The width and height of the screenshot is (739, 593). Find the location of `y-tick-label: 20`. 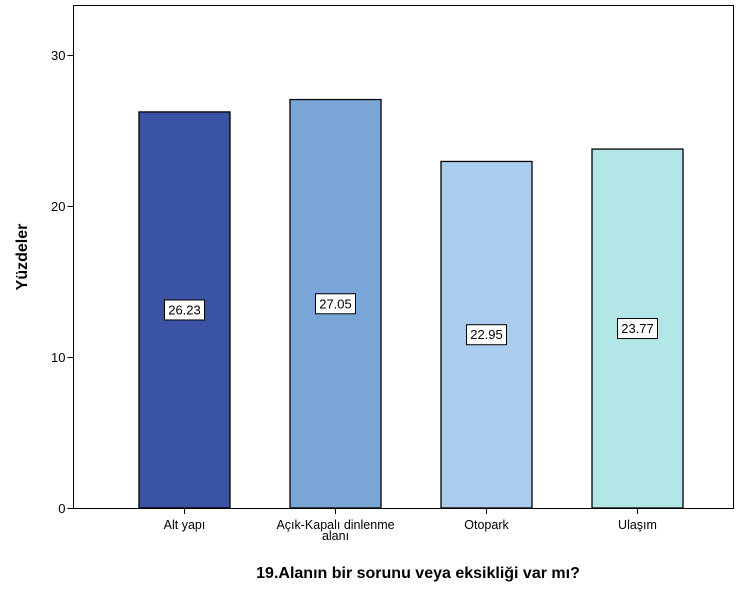

y-tick-label: 20 is located at coordinates (58, 206).